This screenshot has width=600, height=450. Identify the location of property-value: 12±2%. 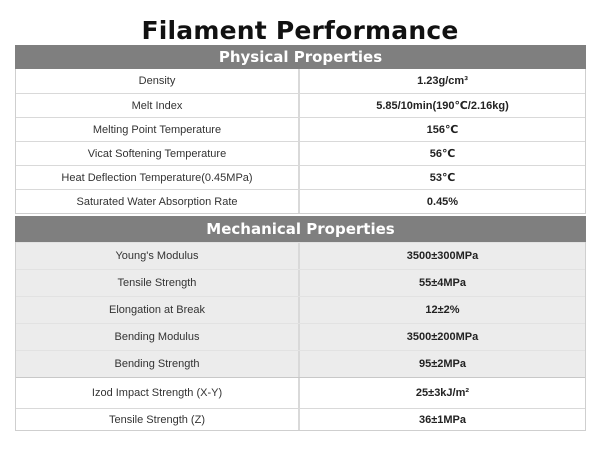
(442, 310).